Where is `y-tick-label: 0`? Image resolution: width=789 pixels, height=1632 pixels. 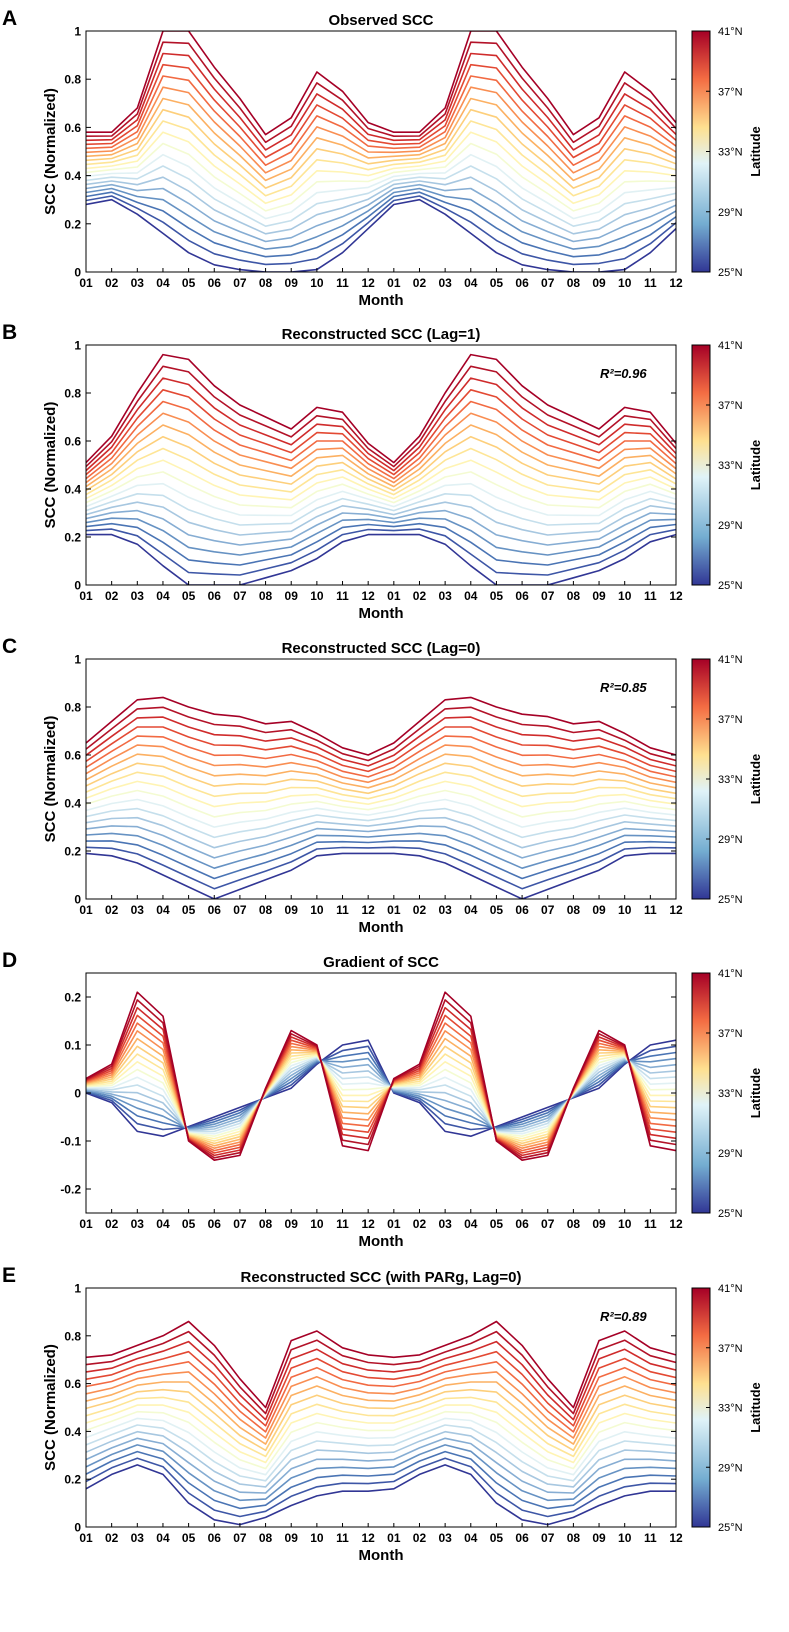 y-tick-label: 0 is located at coordinates (77, 1528).